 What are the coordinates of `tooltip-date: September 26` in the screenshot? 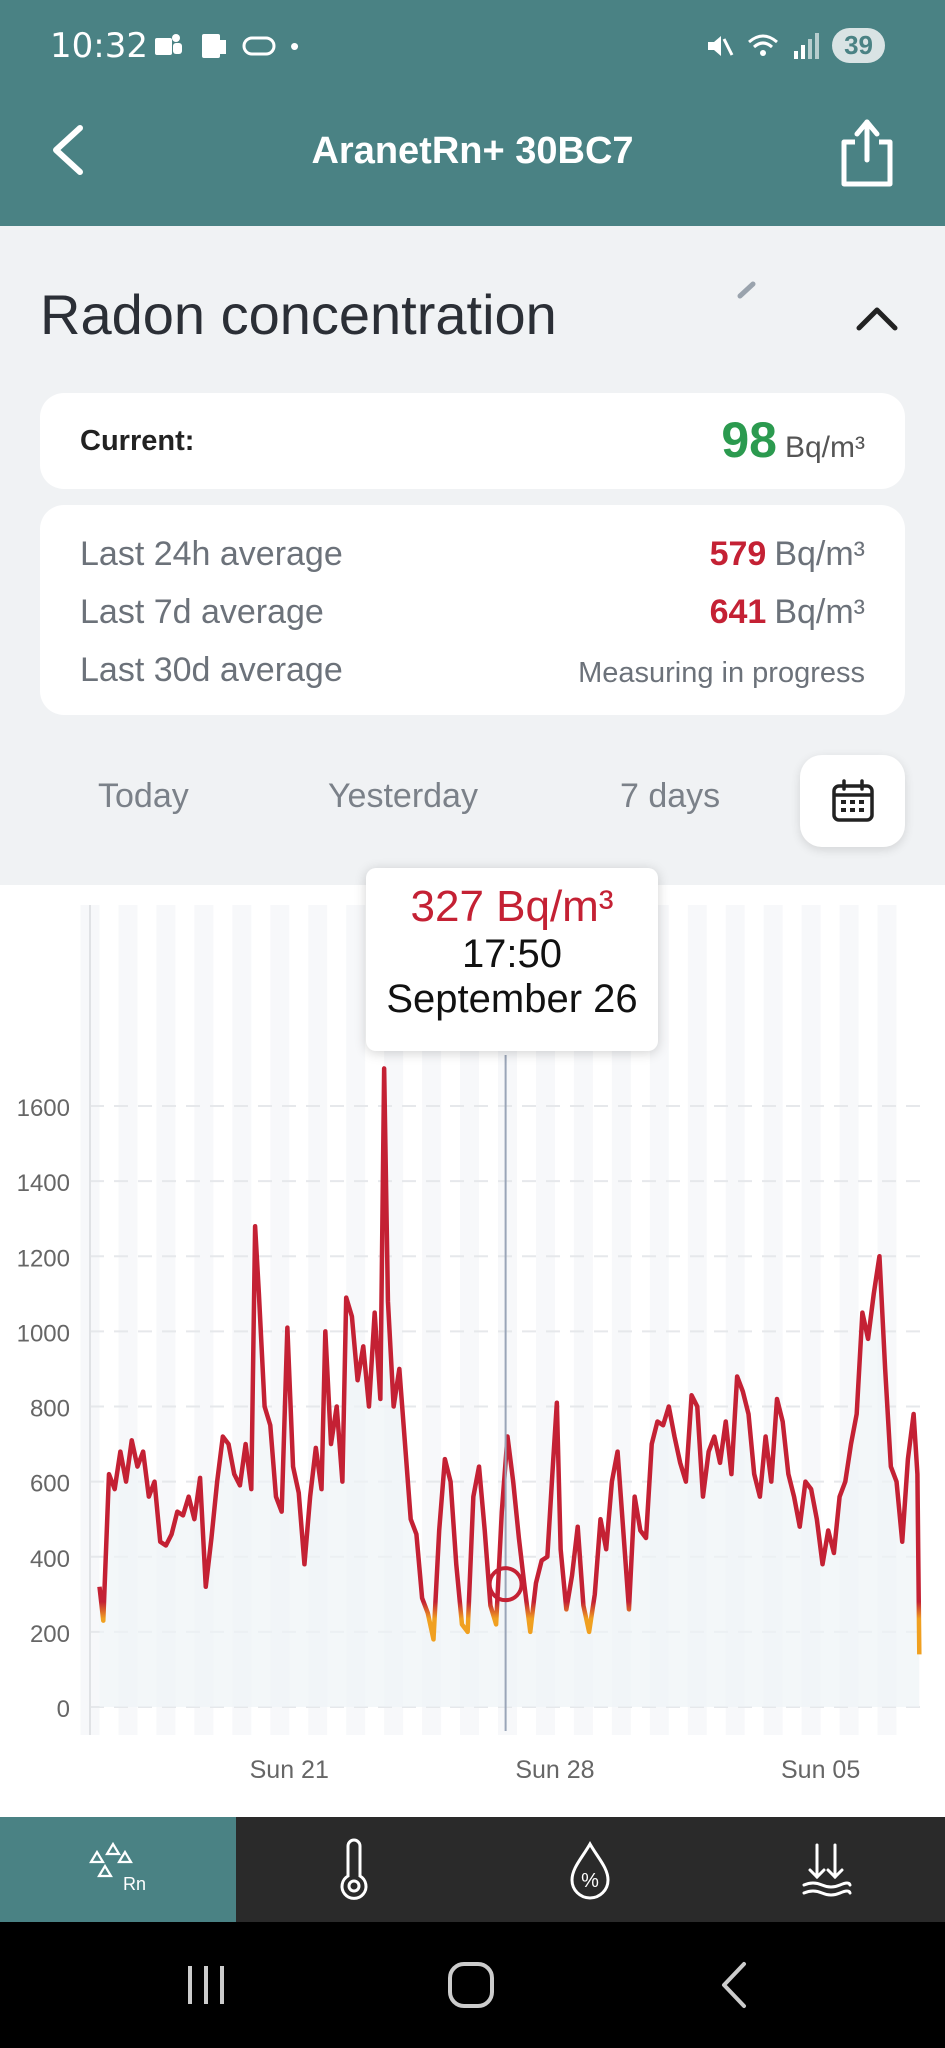 It's located at (512, 999).